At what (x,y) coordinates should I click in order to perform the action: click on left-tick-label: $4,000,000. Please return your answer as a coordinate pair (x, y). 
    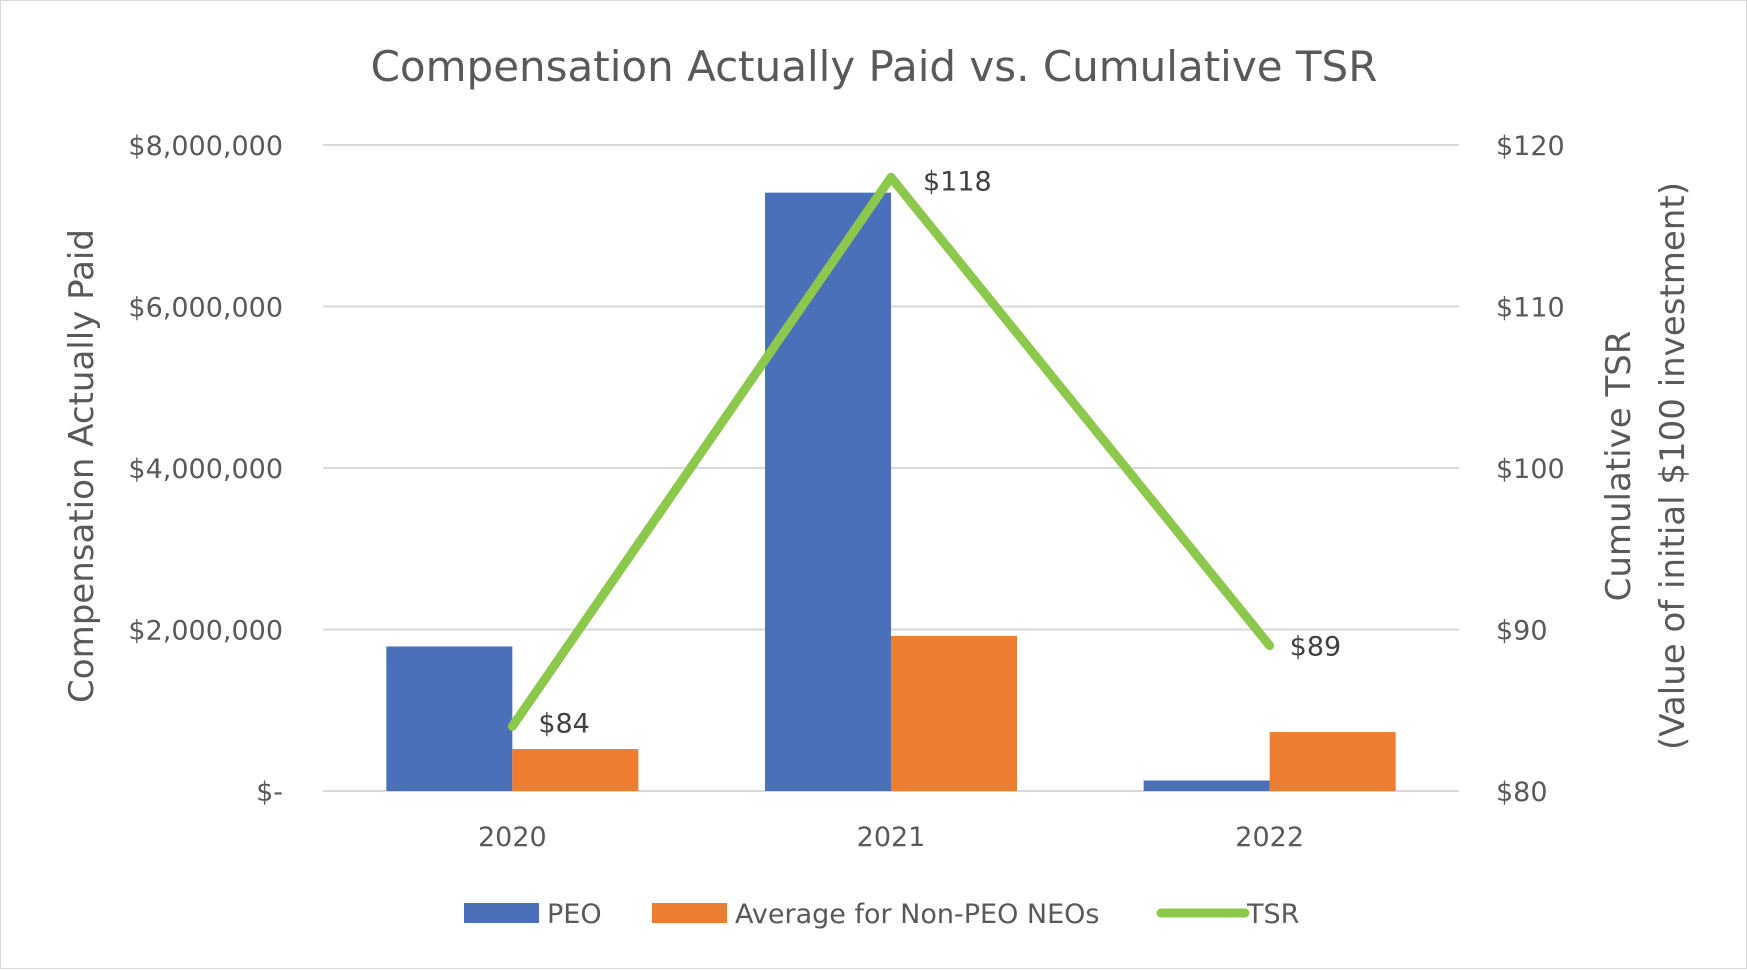
    Looking at the image, I should click on (205, 469).